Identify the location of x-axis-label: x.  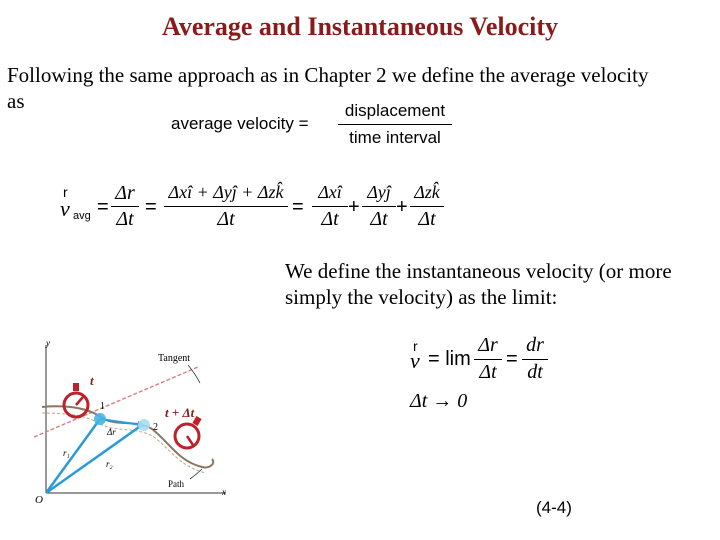
(223, 492).